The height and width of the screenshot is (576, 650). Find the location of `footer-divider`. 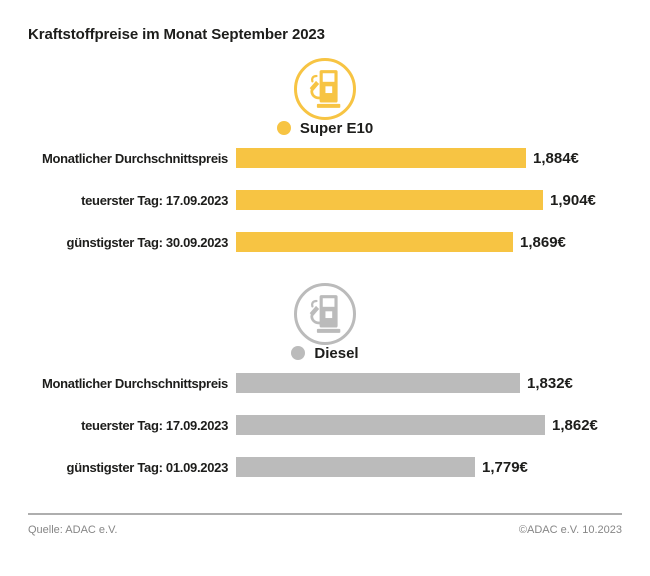

footer-divider is located at coordinates (325, 514).